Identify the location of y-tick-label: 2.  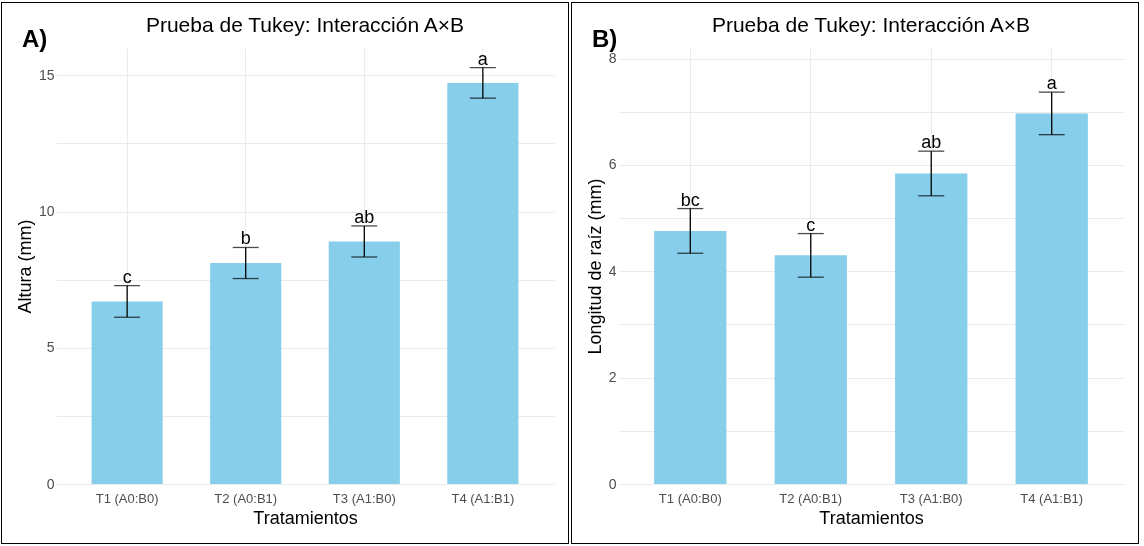
(612, 377).